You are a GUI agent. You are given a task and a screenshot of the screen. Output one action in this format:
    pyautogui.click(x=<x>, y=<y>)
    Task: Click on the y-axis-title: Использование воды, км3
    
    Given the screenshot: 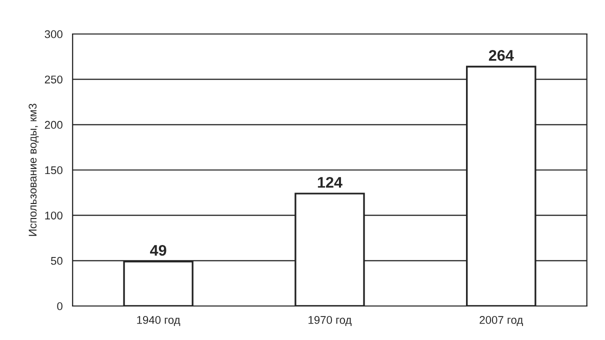 What is the action you would take?
    pyautogui.click(x=33, y=170)
    